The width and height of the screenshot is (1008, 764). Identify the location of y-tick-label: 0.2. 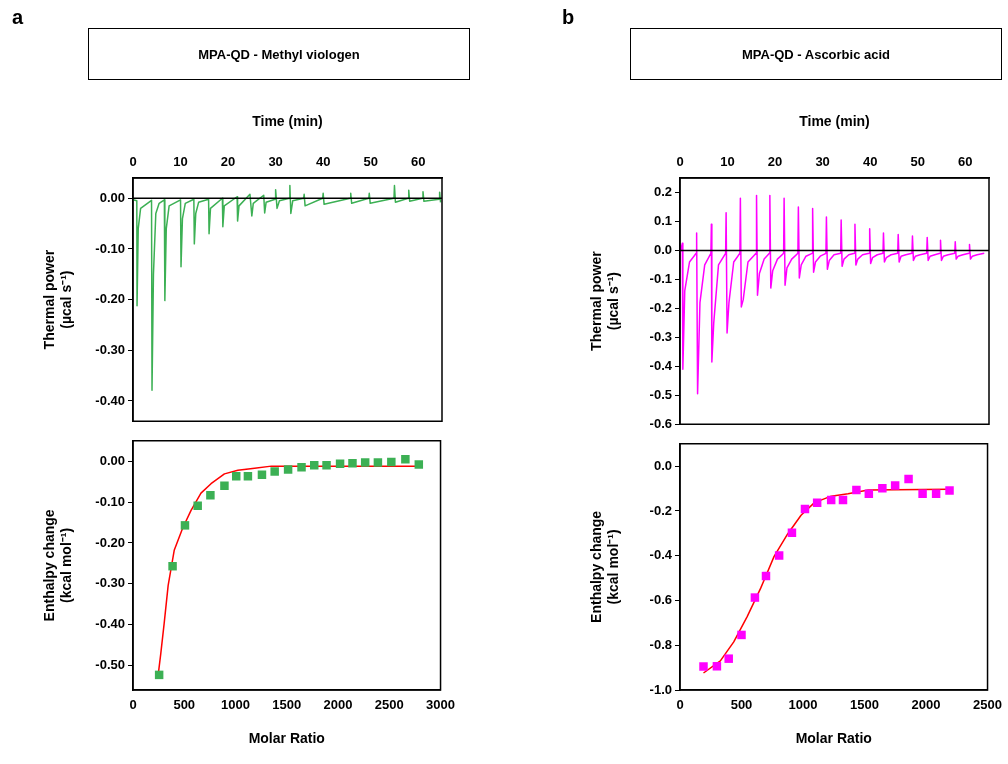
(662, 192).